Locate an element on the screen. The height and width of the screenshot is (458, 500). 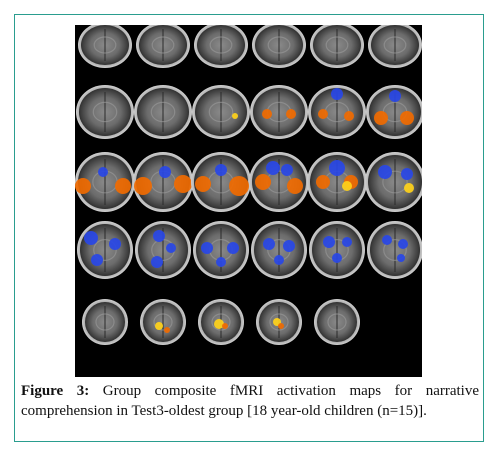
figure-label: Figure 3: is located at coordinates (55, 391).